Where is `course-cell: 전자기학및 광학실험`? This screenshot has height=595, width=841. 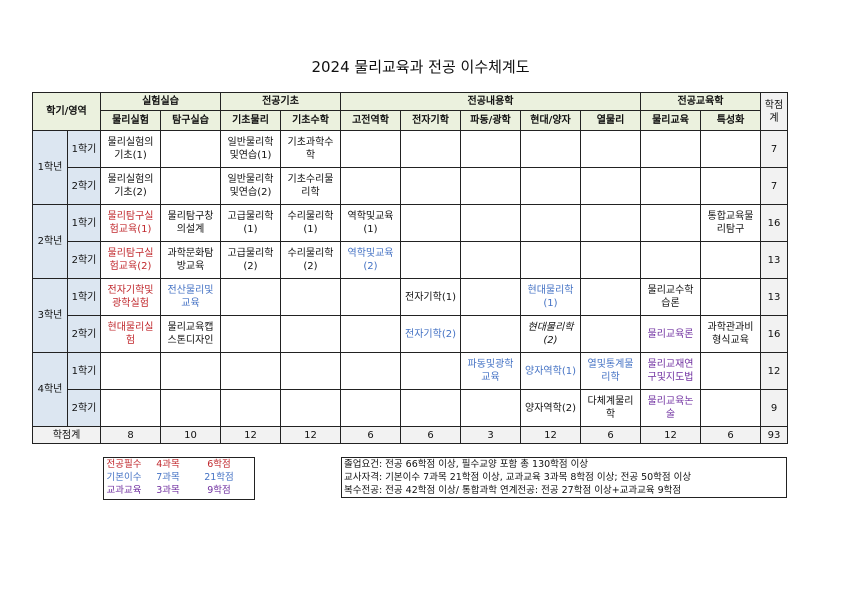 course-cell: 전자기학및 광학실험 is located at coordinates (130, 297).